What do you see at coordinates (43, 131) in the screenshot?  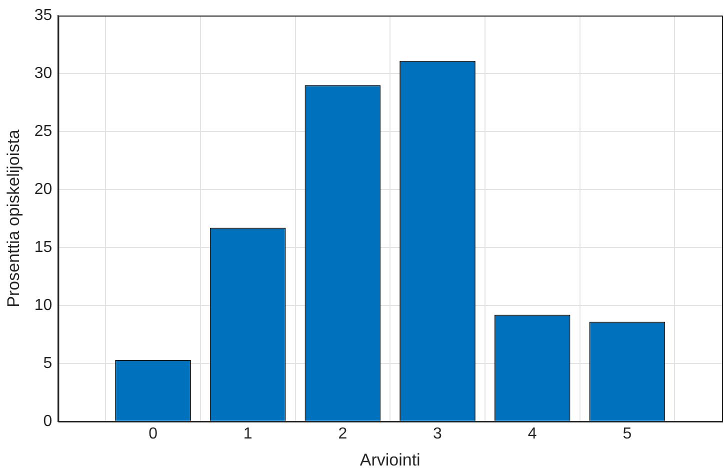 I see `y-tick-label: 25` at bounding box center [43, 131].